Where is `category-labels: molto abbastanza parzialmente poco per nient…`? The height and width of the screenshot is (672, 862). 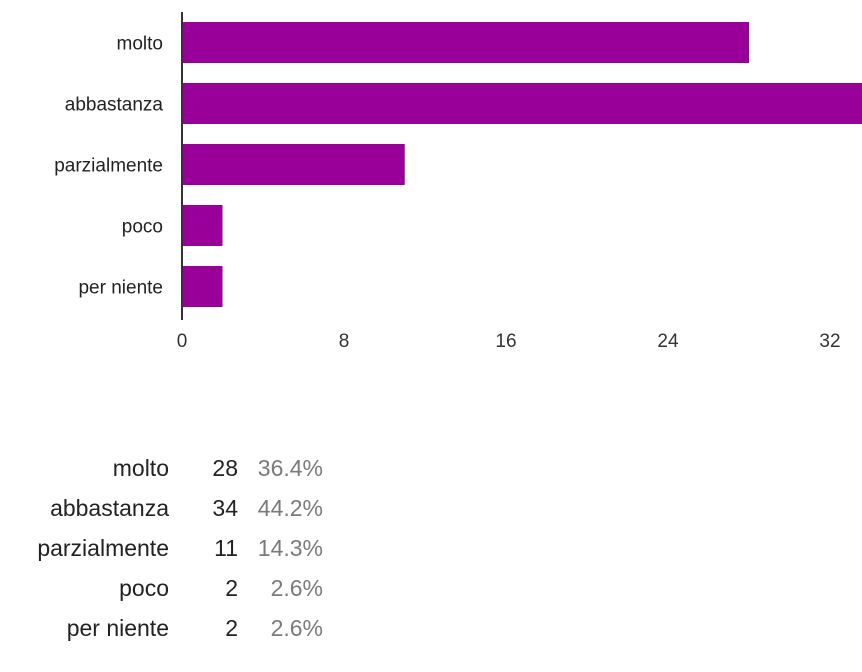
category-labels: molto abbastanza parzialmente poco per nient… is located at coordinates (108, 166).